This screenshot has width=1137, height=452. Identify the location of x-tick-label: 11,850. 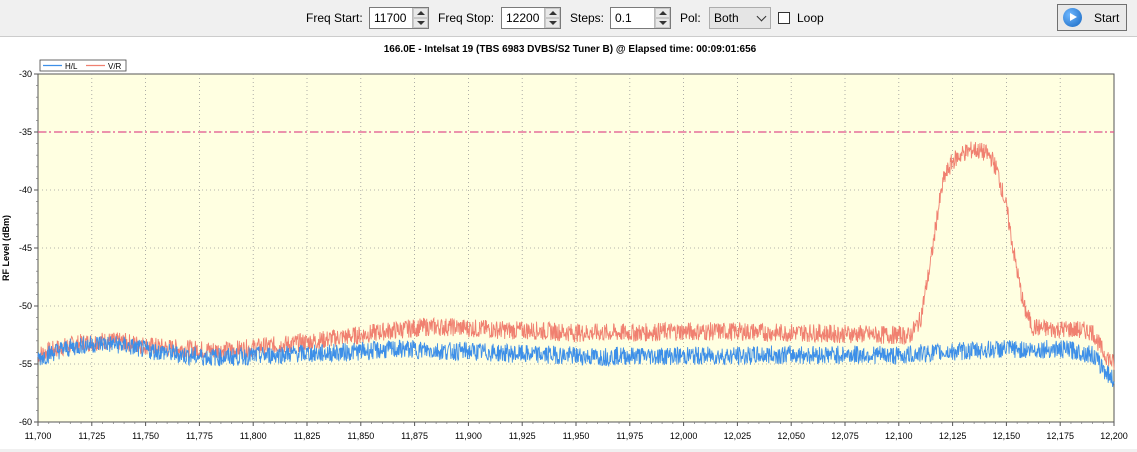
(360, 436).